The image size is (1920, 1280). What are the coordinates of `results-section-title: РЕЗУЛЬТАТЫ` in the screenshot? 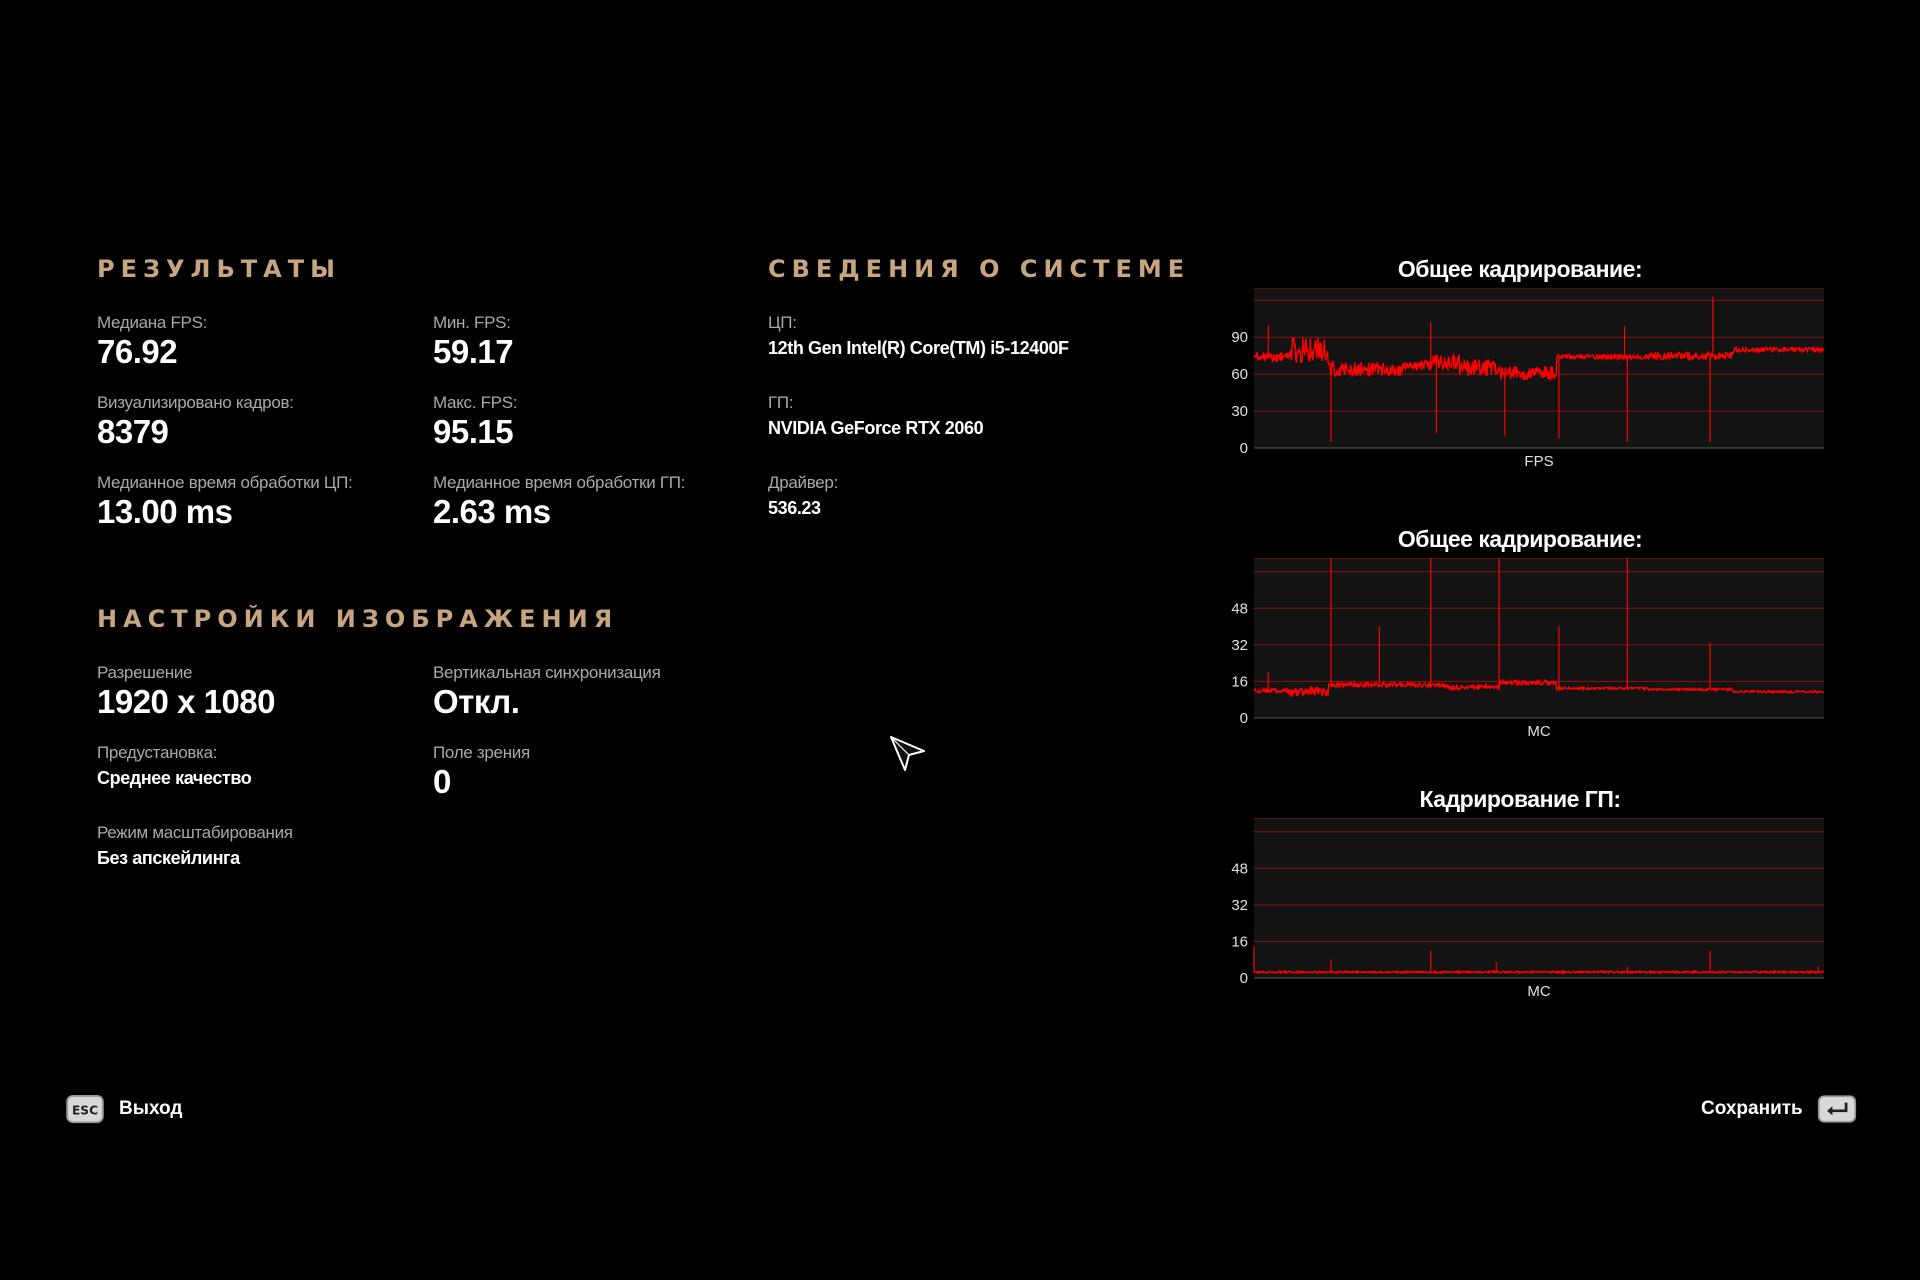 It's located at (219, 269).